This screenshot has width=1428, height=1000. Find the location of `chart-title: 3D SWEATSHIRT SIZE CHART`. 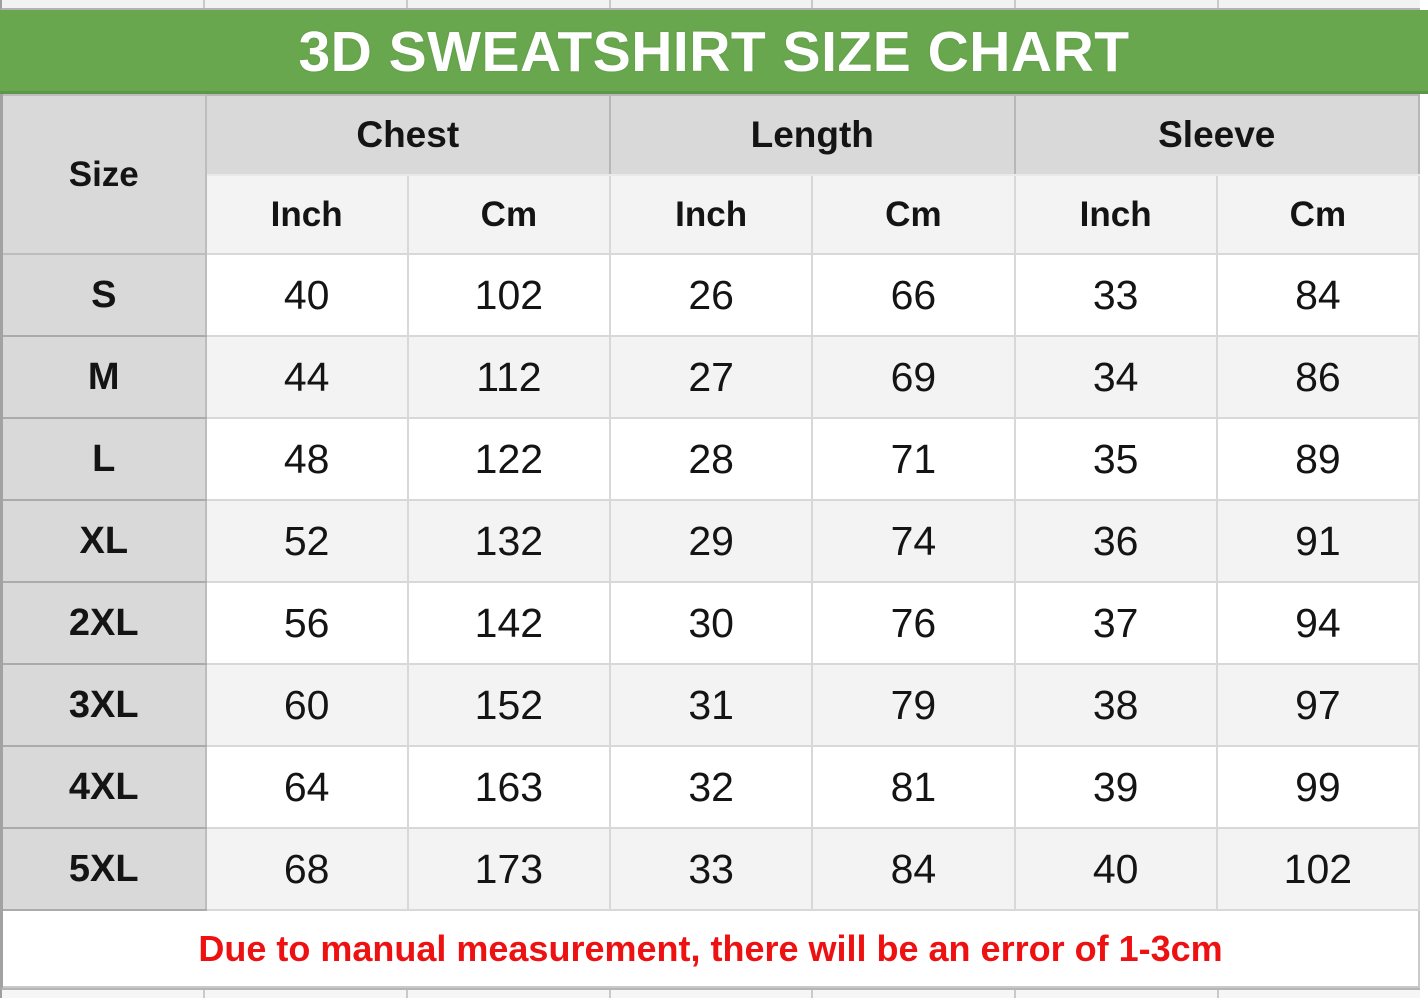

chart-title: 3D SWEATSHIRT SIZE CHART is located at coordinates (714, 52).